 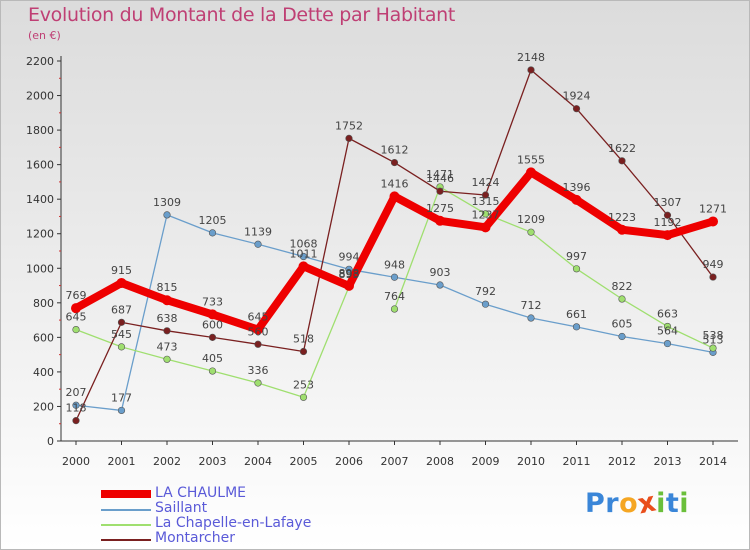 What do you see at coordinates (122, 461) in the screenshot?
I see `x-tick-label: 2001` at bounding box center [122, 461].